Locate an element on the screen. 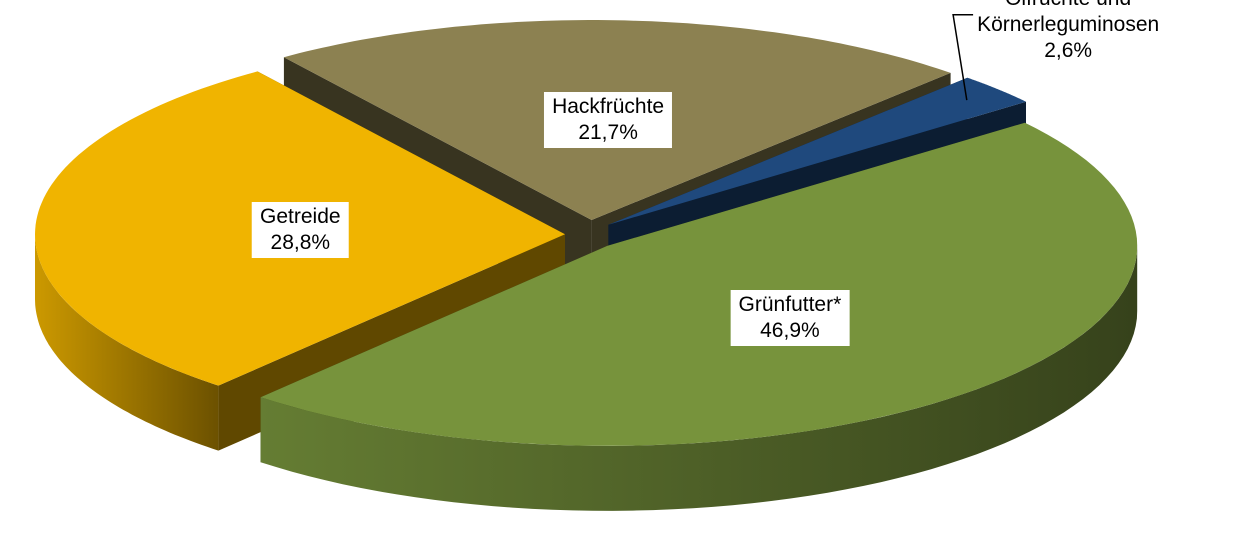  value-label: 21,7% is located at coordinates (608, 133).